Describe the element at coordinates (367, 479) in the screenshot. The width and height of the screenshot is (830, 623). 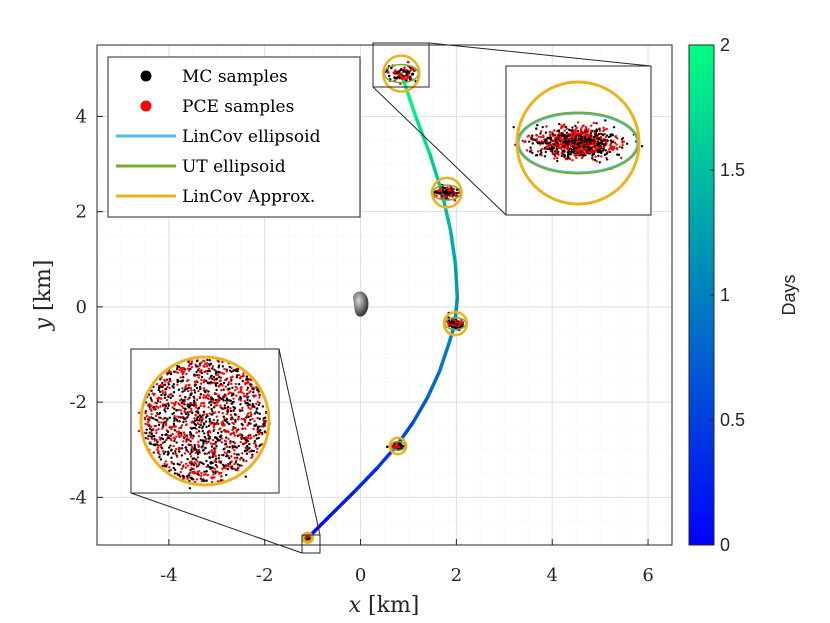
I see `trajectory-segment` at that location.